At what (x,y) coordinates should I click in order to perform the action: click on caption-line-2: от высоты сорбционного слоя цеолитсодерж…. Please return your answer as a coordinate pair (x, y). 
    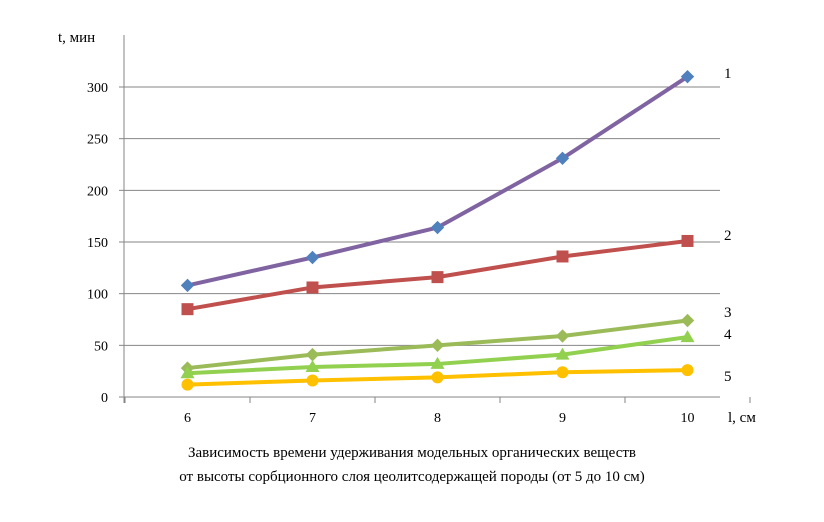
    Looking at the image, I should click on (412, 477).